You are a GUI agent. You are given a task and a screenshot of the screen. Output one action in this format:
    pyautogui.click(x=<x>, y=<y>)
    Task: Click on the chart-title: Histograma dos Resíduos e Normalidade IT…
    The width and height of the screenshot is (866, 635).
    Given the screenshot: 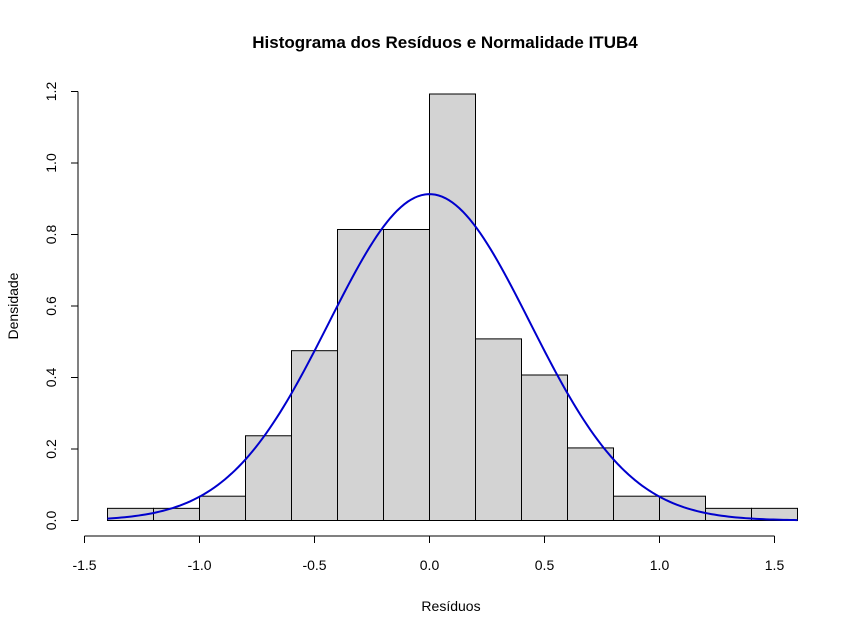 What is the action you would take?
    pyautogui.click(x=445, y=42)
    